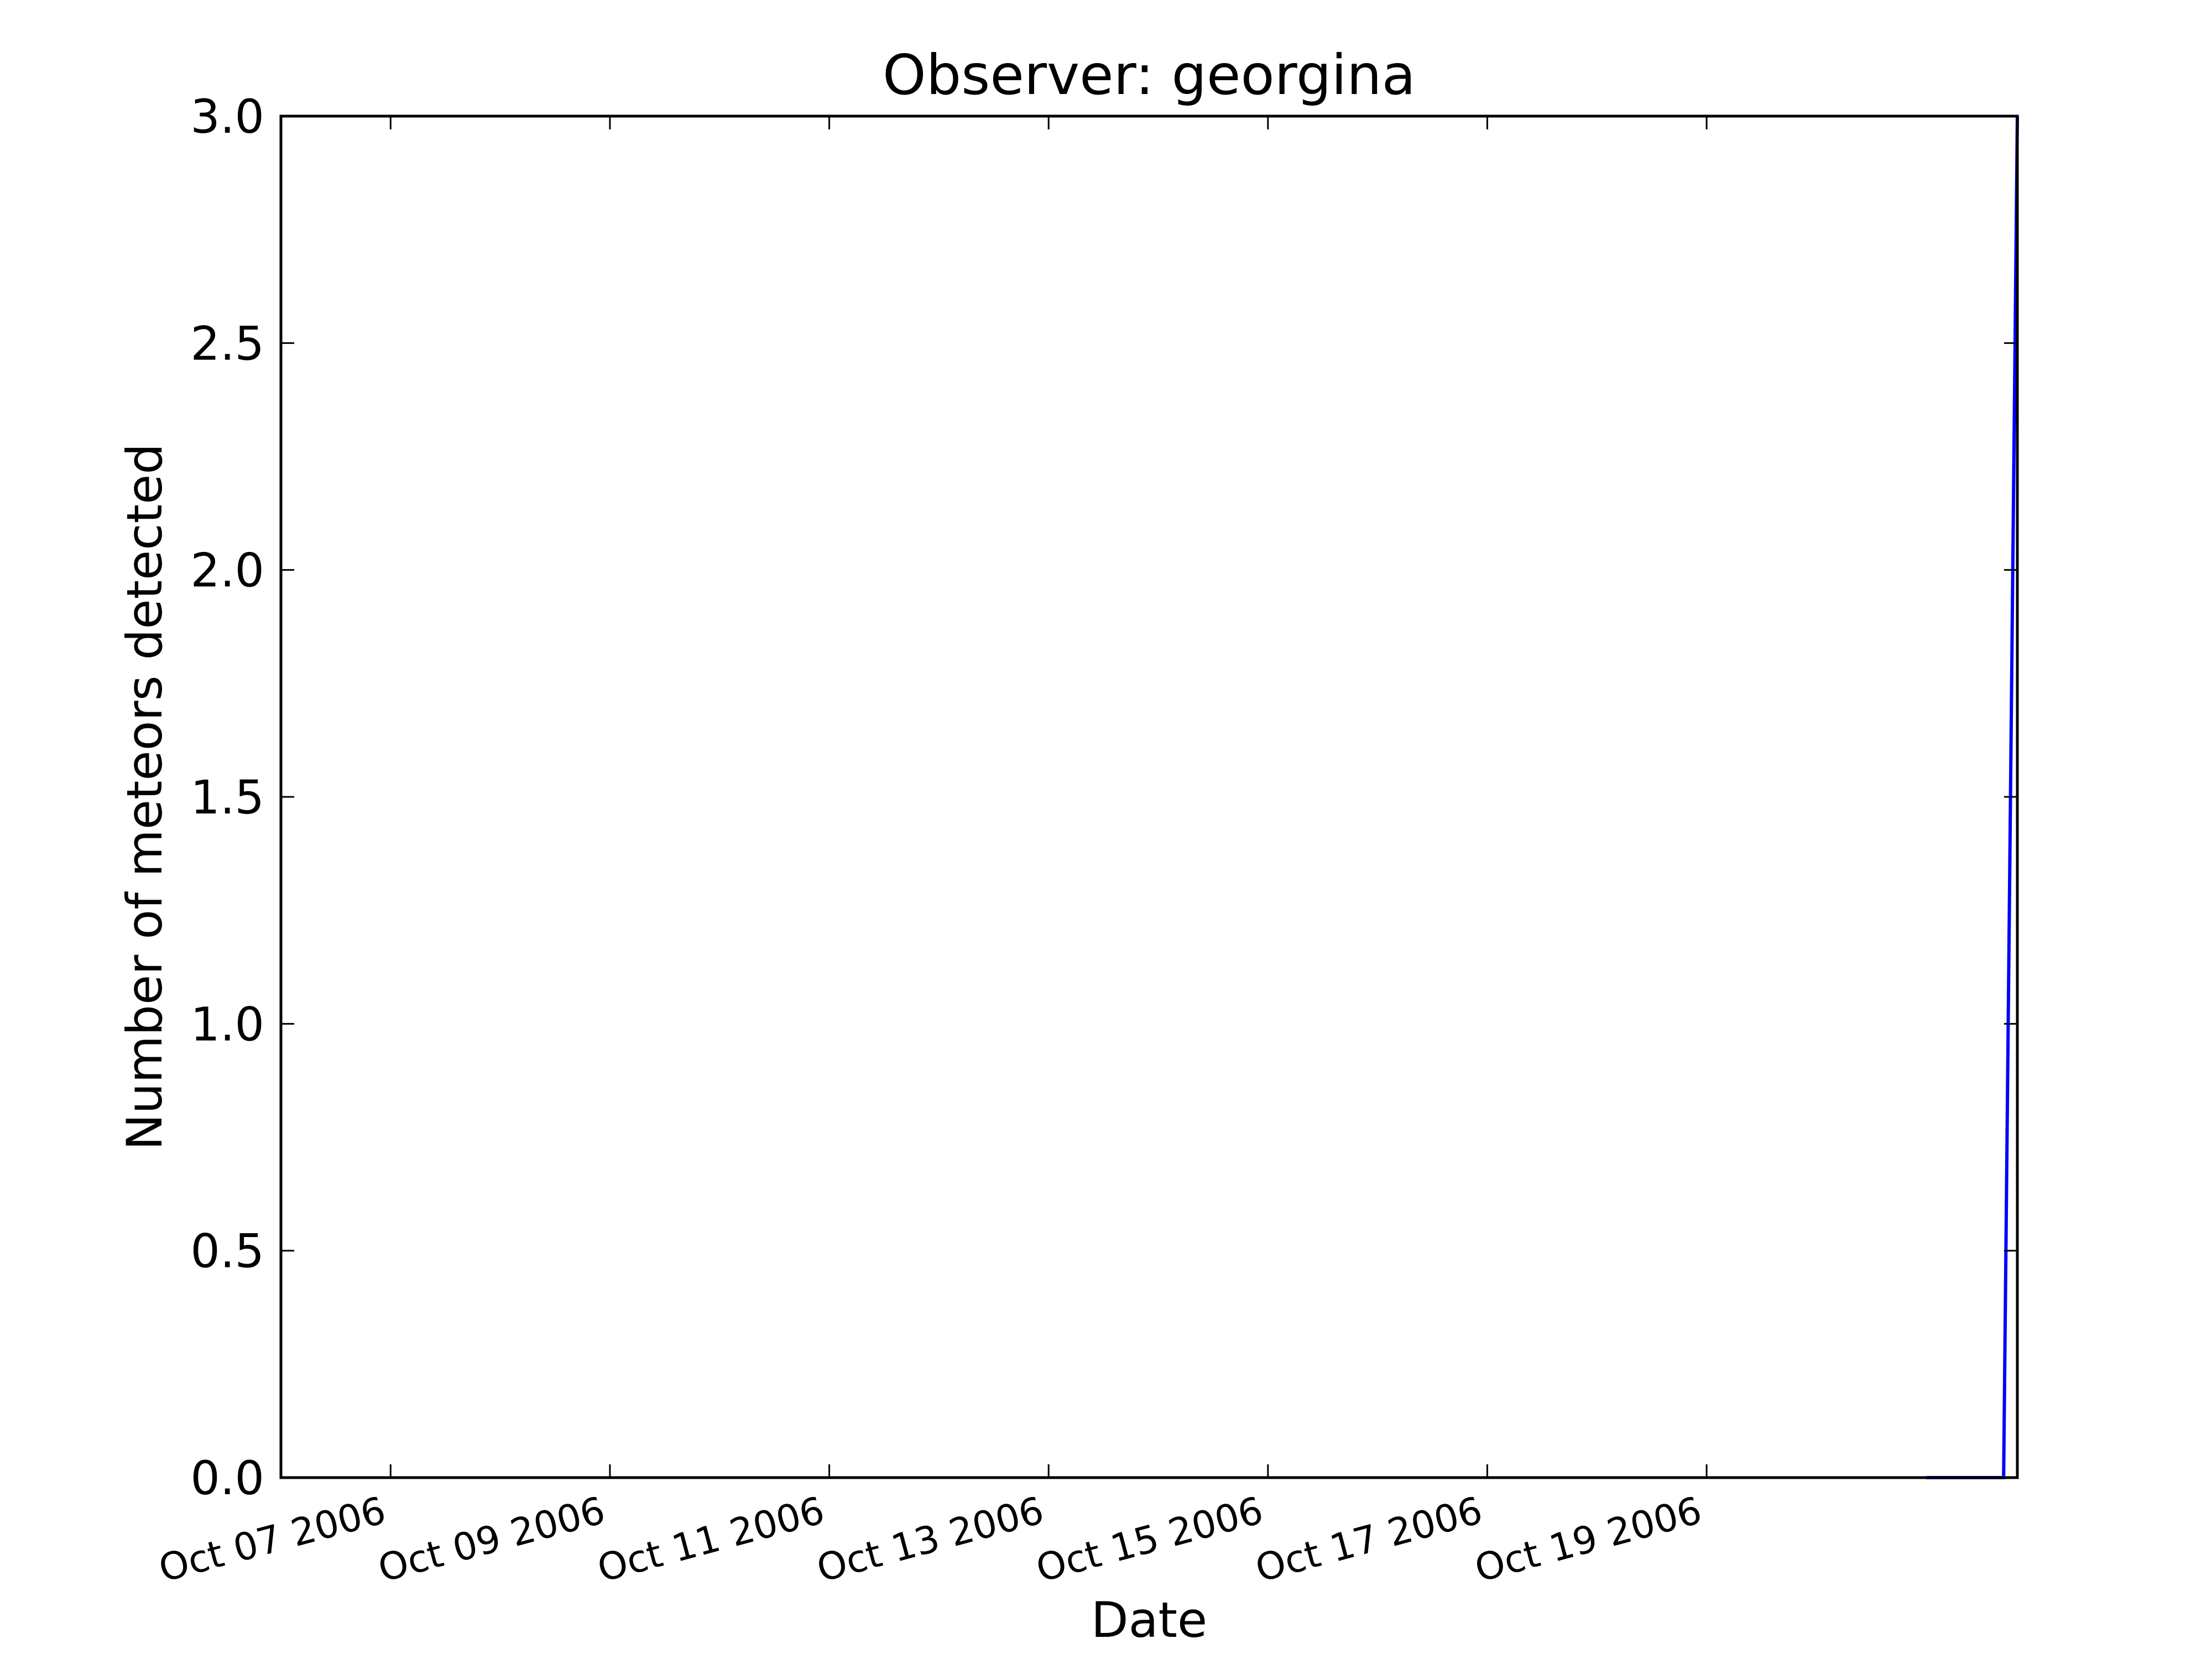  I want to click on y-tick-label: 1.0, so click(227, 1024).